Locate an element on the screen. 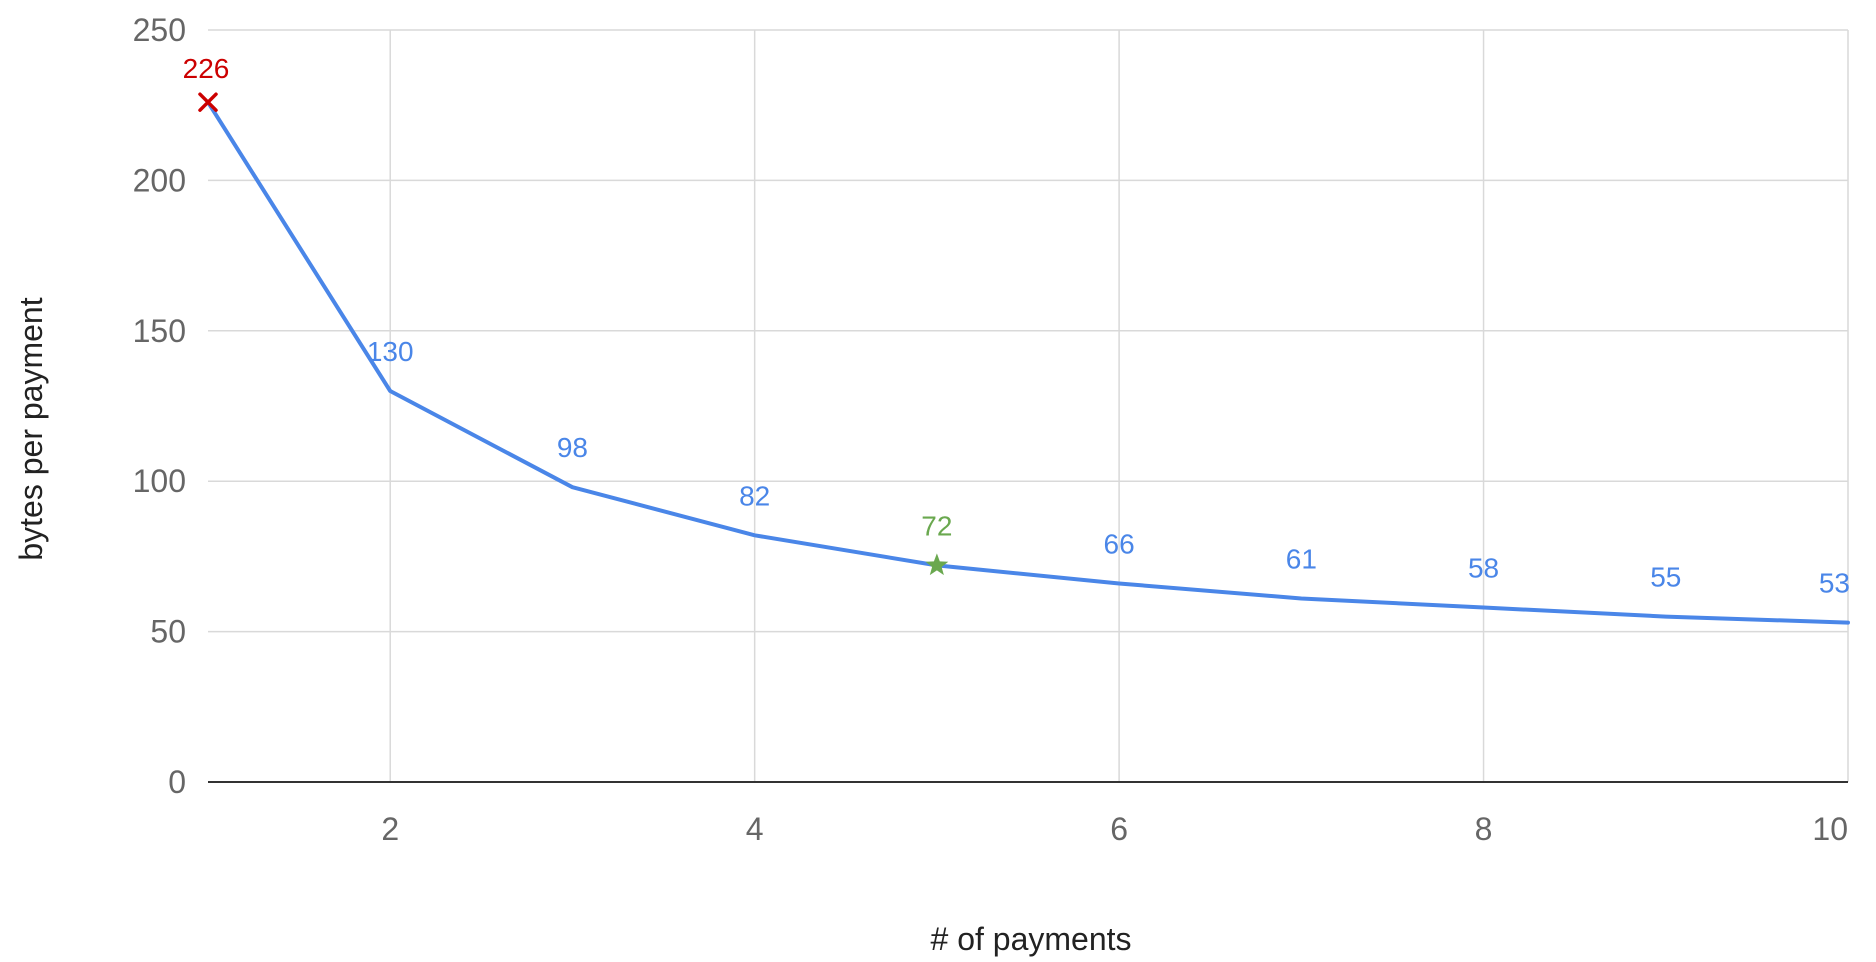 The image size is (1876, 962). x-tick-label: 8 is located at coordinates (1484, 829).